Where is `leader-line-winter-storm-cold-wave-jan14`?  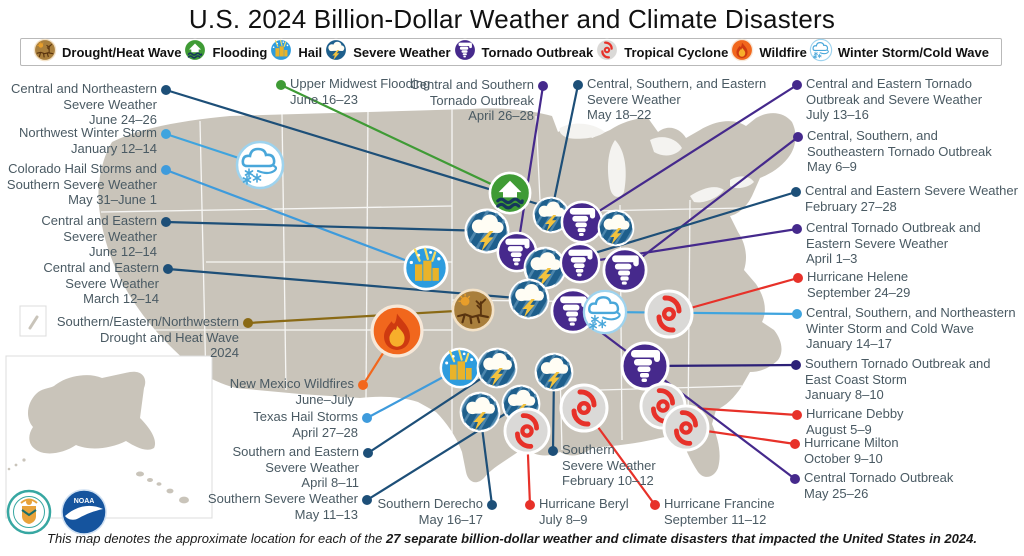
leader-line-winter-storm-cold-wave-jan14 is located at coordinates (701, 313).